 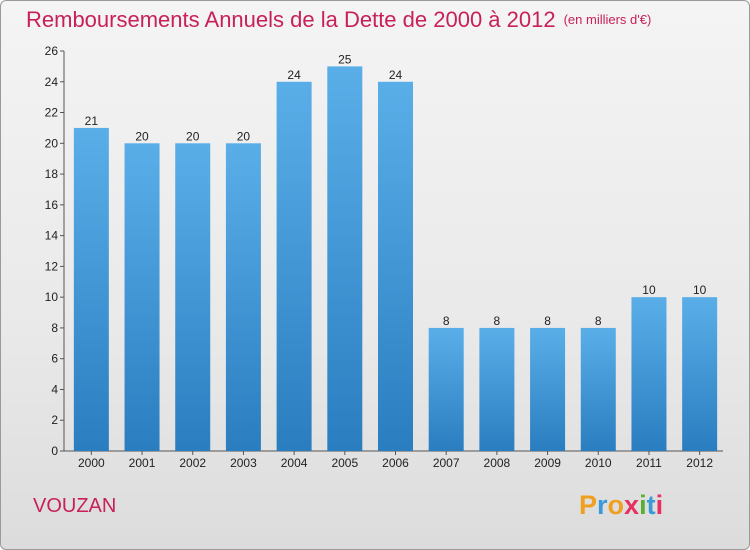 I want to click on x-tick-label: 2008, so click(x=497, y=463).